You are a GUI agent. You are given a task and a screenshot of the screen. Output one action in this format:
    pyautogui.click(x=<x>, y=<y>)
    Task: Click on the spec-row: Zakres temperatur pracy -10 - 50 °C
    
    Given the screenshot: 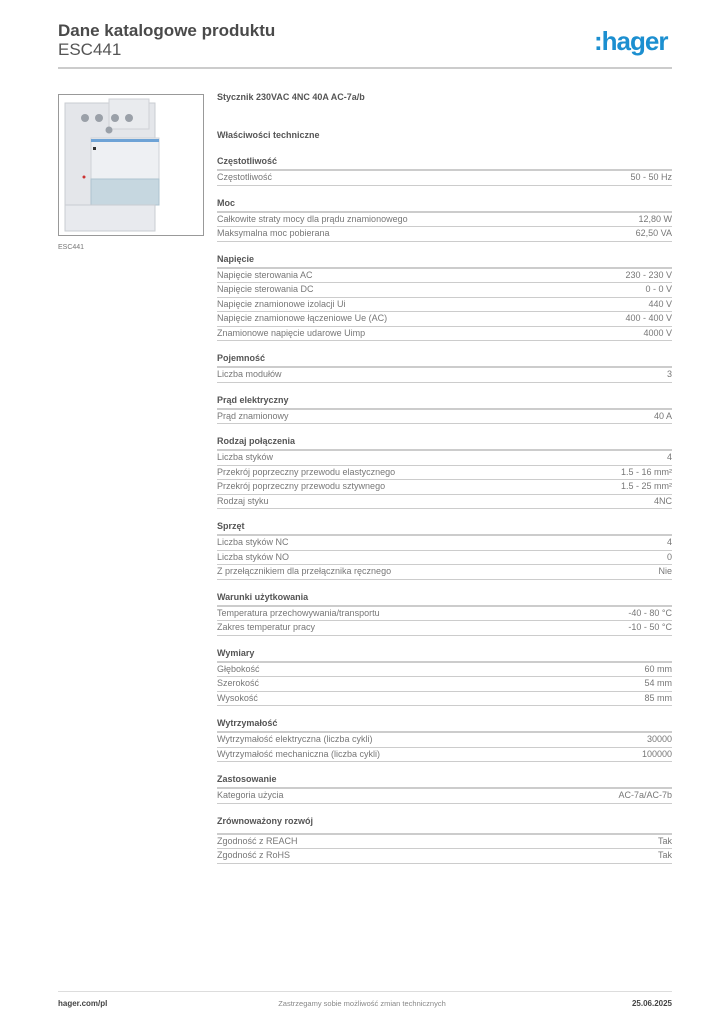 What is the action you would take?
    pyautogui.click(x=444, y=628)
    